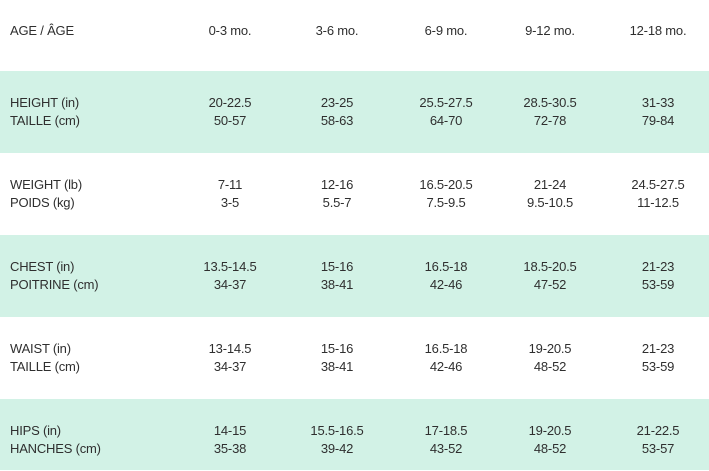  Describe the element at coordinates (550, 120) in the screenshot. I see `value-metric: 72-78` at that location.